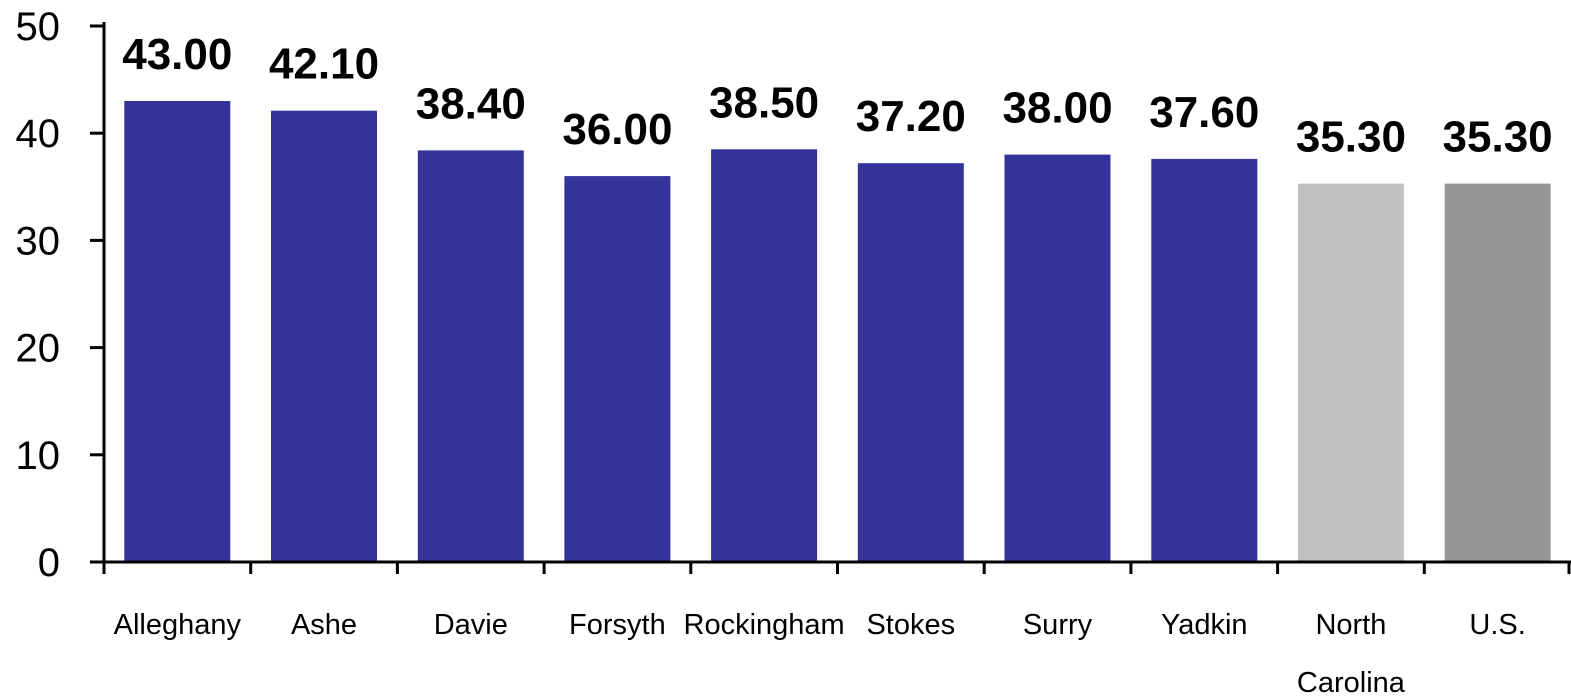 The height and width of the screenshot is (699, 1571). Describe the element at coordinates (324, 625) in the screenshot. I see `x-tick-label: Ashe` at that location.